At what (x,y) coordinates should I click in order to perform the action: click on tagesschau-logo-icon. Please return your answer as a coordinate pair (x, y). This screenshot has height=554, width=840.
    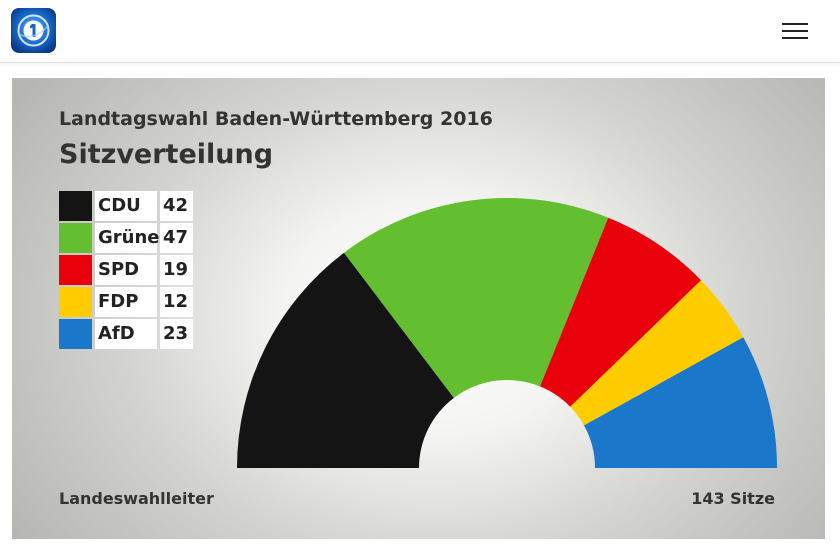
    Looking at the image, I should click on (33, 30).